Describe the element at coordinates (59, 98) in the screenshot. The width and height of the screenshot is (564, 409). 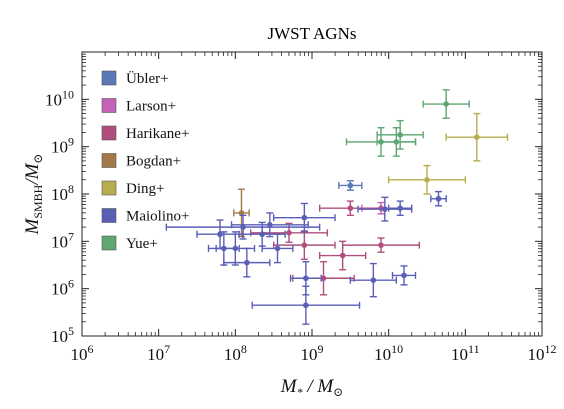
I see `y-tick-label: 10¹⁰` at that location.